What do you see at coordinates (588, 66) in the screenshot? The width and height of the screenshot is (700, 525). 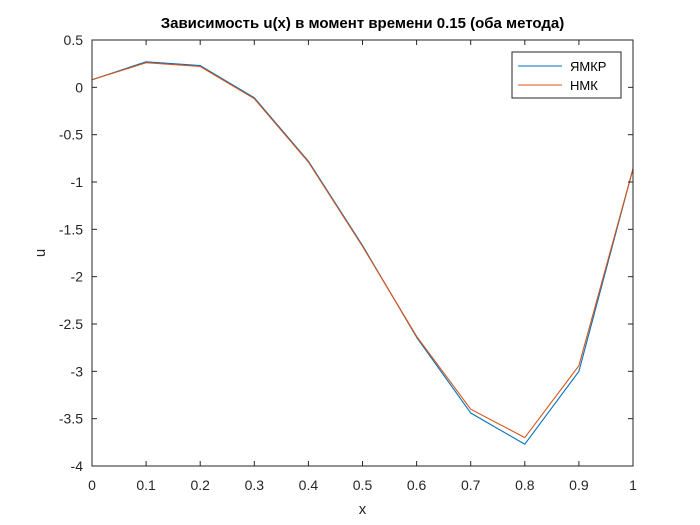 I see `legend-label: ЯМКР` at bounding box center [588, 66].